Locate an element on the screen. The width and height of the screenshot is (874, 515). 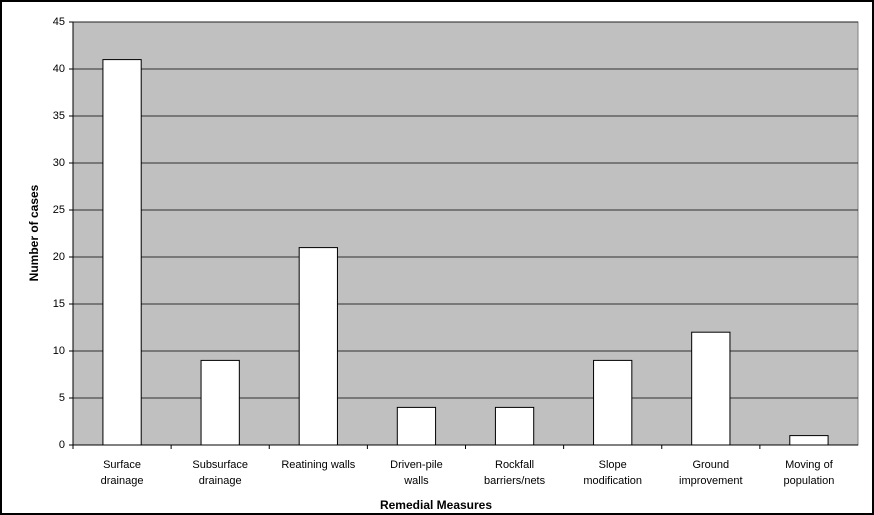
y-axis-title: Number of cases is located at coordinates (34, 232).